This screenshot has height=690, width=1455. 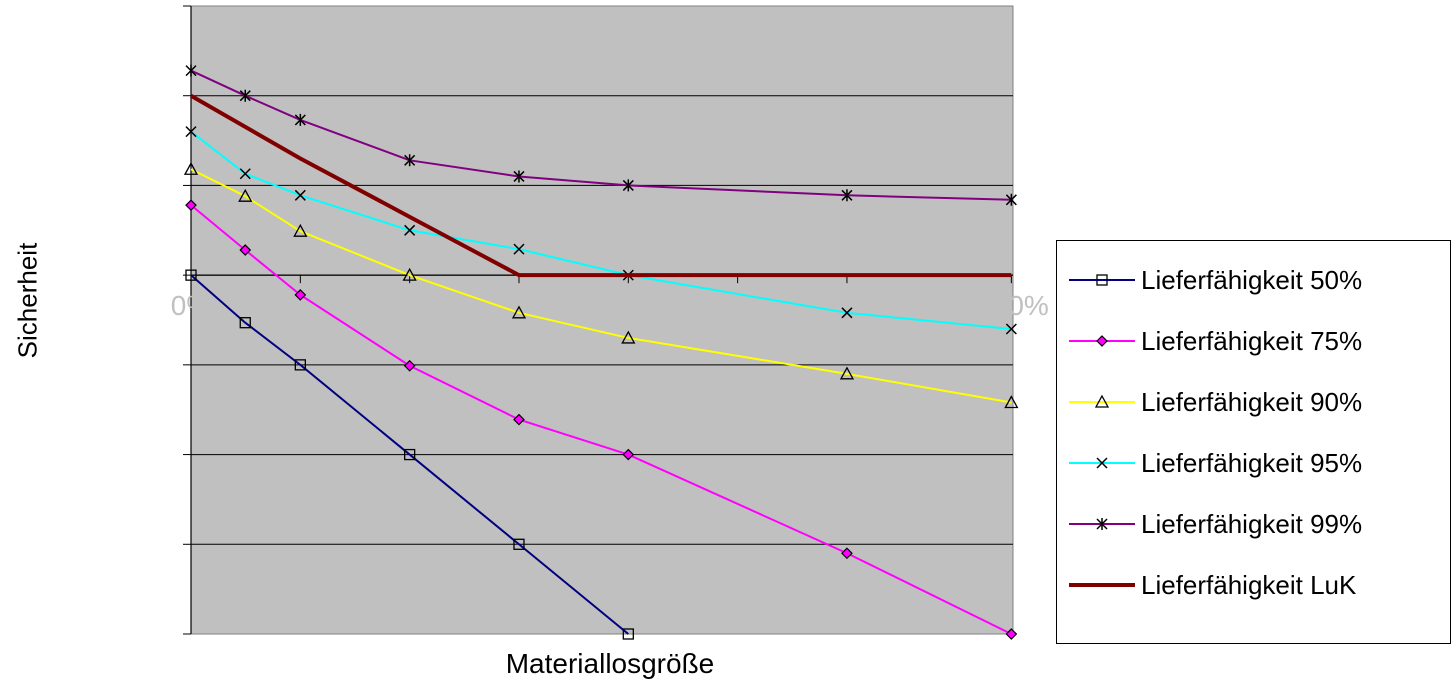 I want to click on x-tick-labels: 0% 100%, so click(x=610, y=305).